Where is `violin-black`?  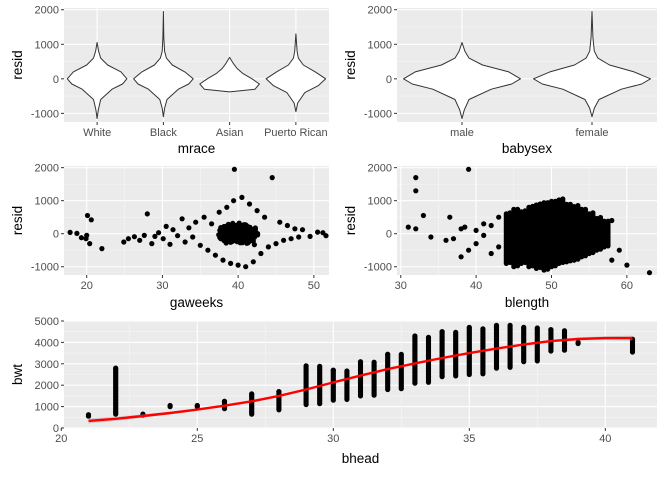 violin-black is located at coordinates (163, 64).